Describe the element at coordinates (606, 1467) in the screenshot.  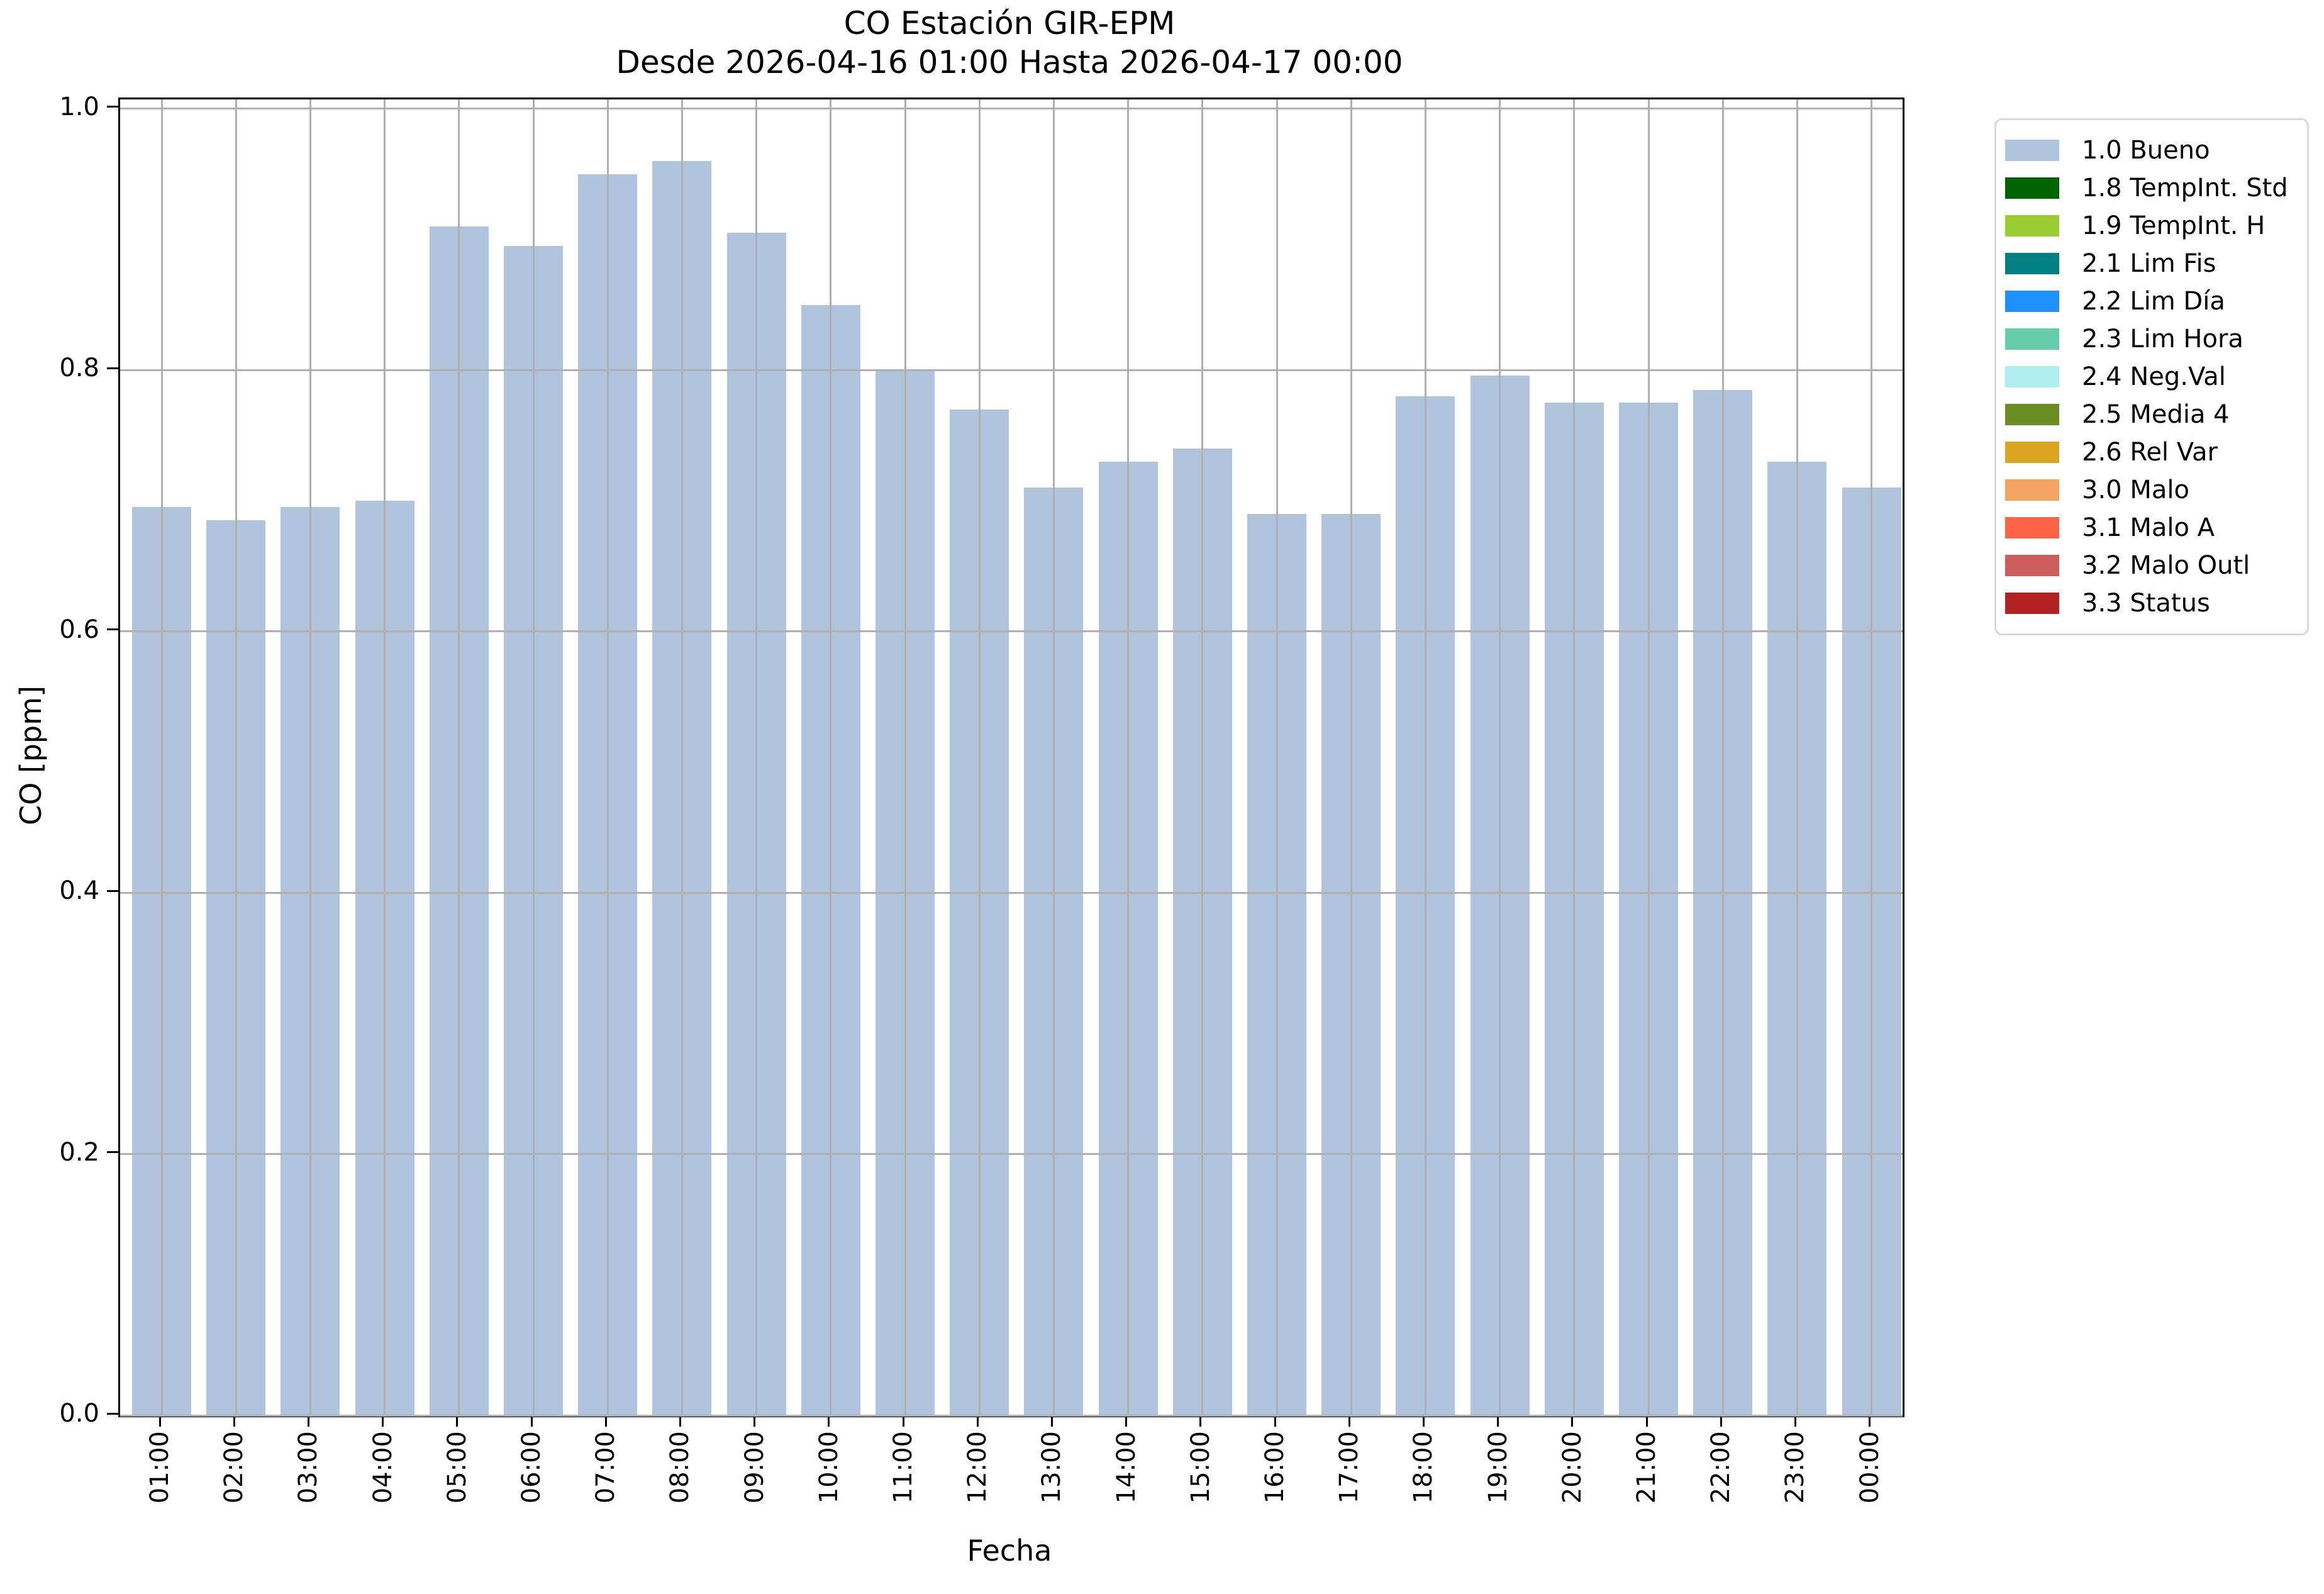
I see `x-tick-label: 07:00` at that location.